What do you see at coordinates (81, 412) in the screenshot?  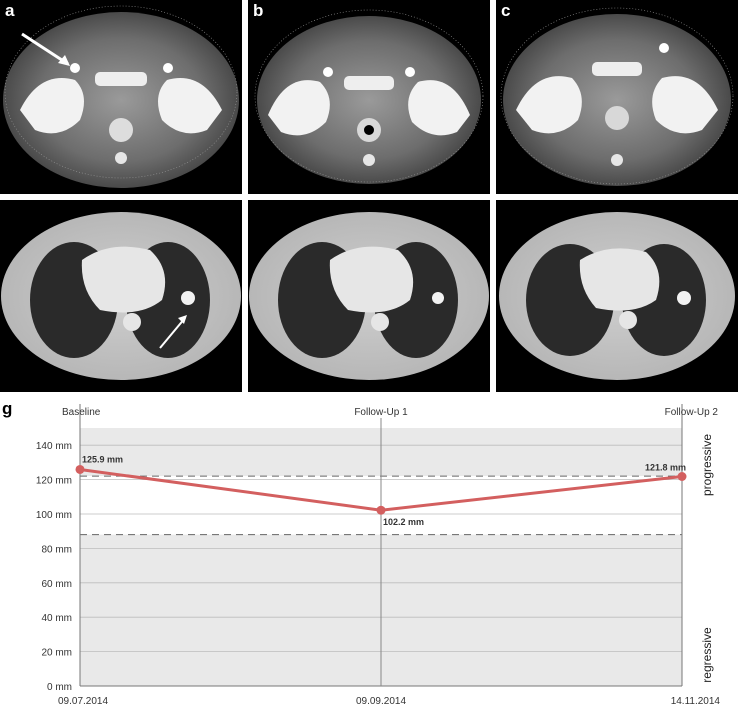 I see `x-category-label: Baseline` at bounding box center [81, 412].